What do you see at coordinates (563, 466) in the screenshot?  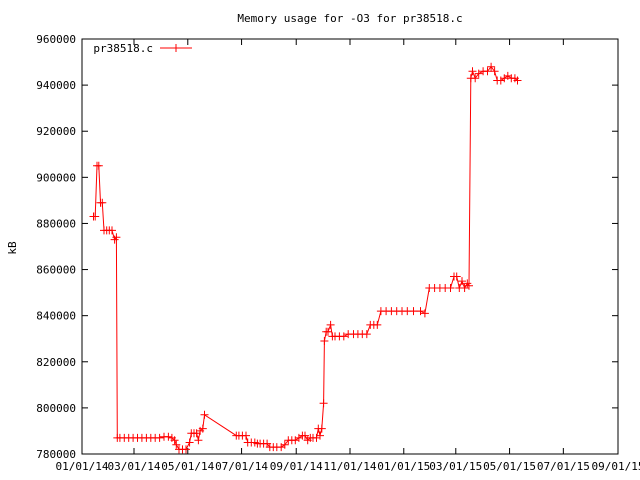 I see `x-tick-label: 07/01/15` at bounding box center [563, 466].